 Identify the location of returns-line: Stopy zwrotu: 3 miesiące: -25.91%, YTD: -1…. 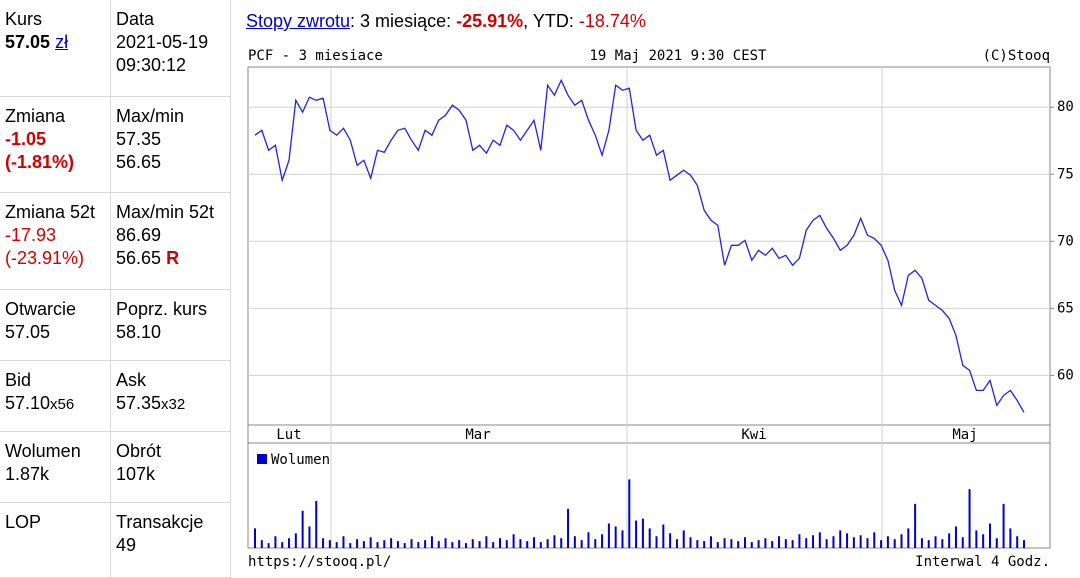
(446, 21).